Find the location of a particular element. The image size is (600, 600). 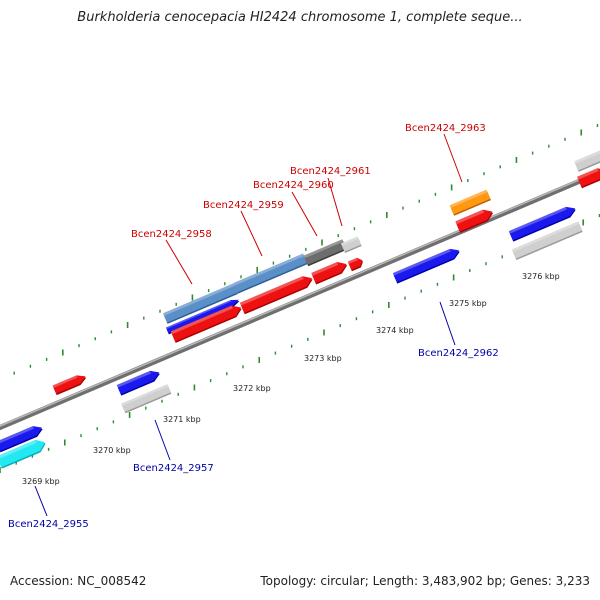

scale-label-3271: 3271 kbp is located at coordinates (182, 419).